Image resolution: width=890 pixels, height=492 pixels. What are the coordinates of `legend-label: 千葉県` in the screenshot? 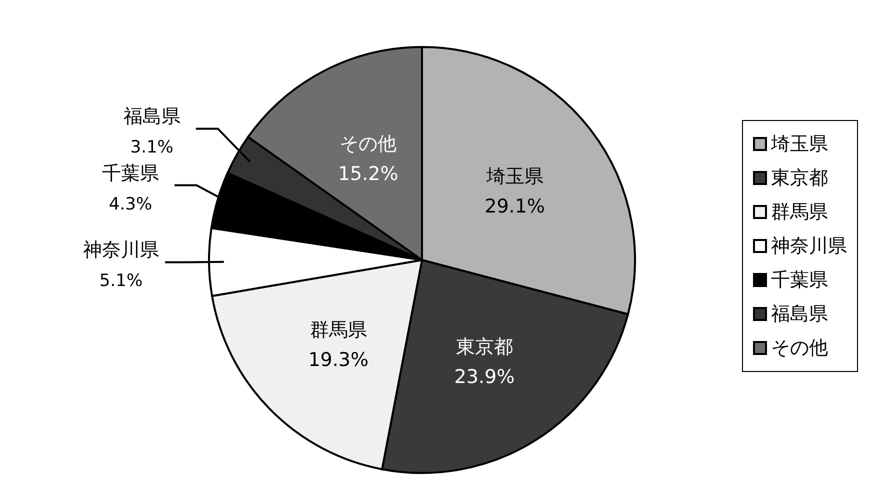 It's located at (799, 280).